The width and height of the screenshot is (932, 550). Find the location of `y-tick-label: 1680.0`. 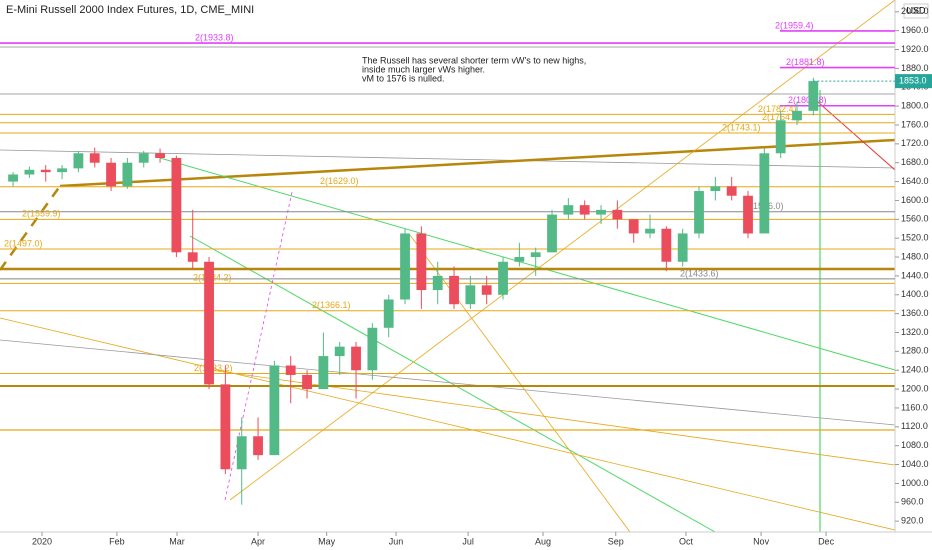

y-tick-label: 1680.0 is located at coordinates (915, 162).